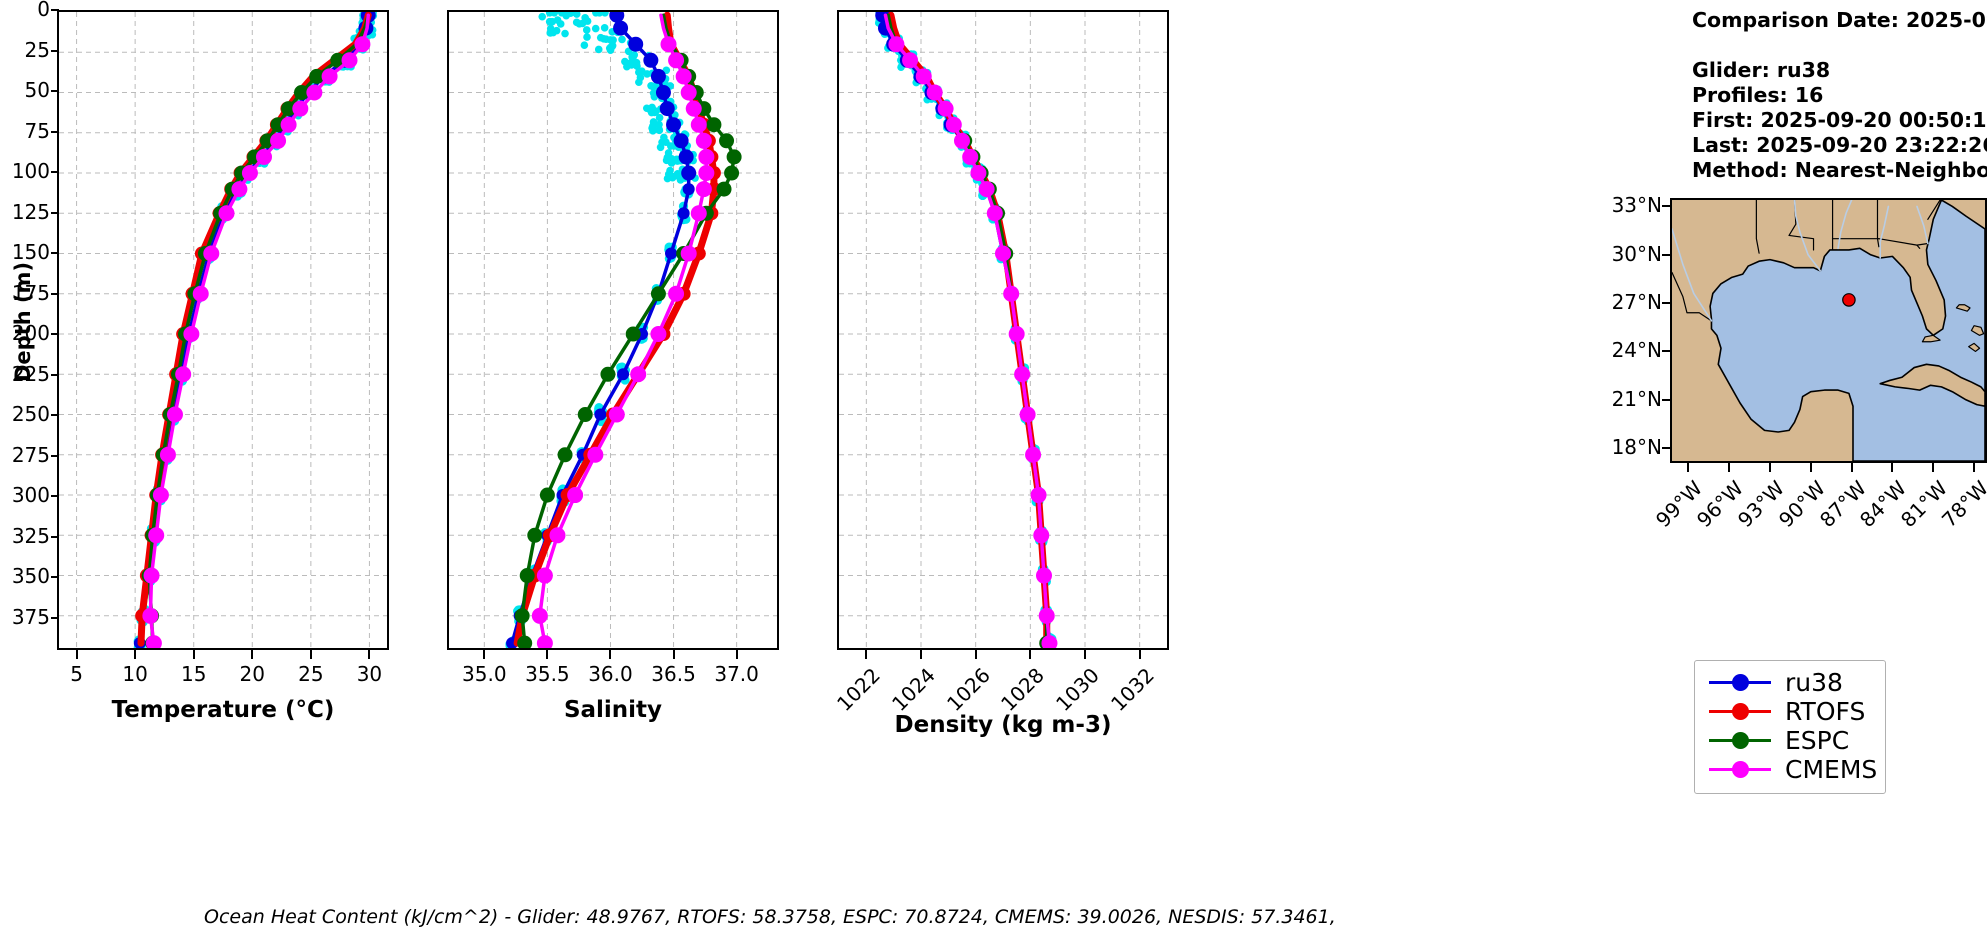 The width and height of the screenshot is (1987, 934). Describe the element at coordinates (30, 535) in the screenshot. I see `depth-tick-label: 325` at that location.